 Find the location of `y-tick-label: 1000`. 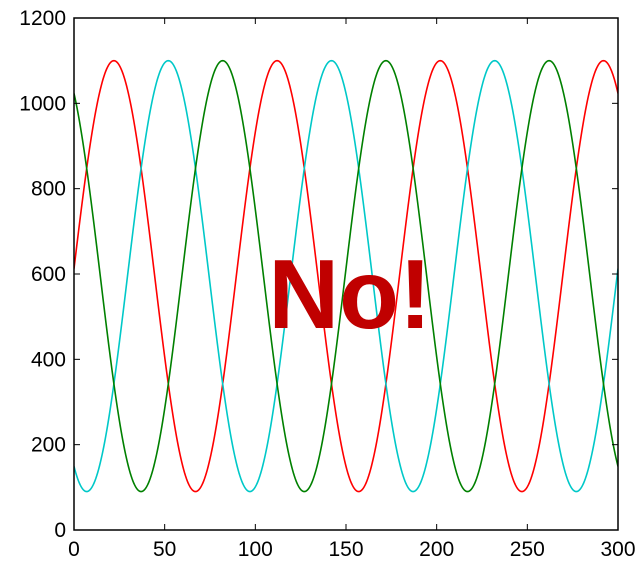

y-tick-label: 1000 is located at coordinates (42, 103).